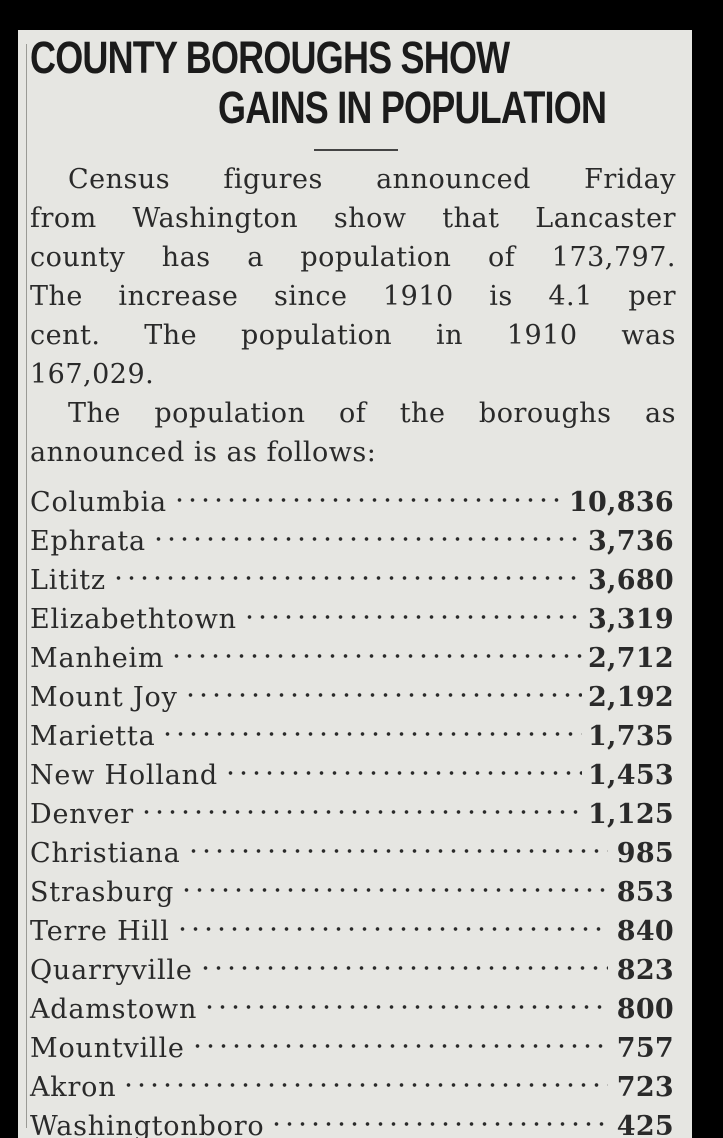 The width and height of the screenshot is (723, 1138). I want to click on paragraph-line: The population of the boroughs as, so click(372, 413).